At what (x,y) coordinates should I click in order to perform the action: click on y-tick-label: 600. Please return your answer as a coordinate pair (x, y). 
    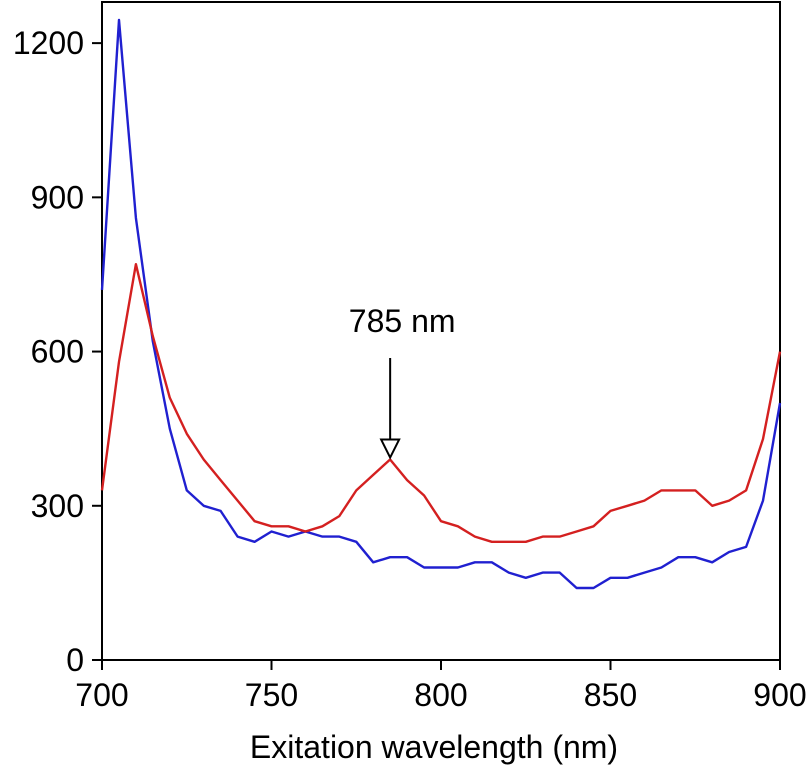
    Looking at the image, I should click on (57, 352).